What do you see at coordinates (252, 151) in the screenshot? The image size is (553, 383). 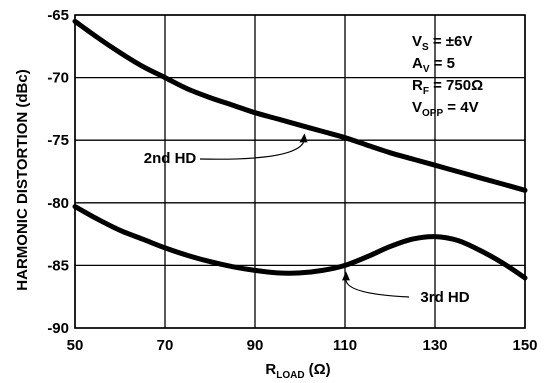 I see `leader-line-2nd-hd` at bounding box center [252, 151].